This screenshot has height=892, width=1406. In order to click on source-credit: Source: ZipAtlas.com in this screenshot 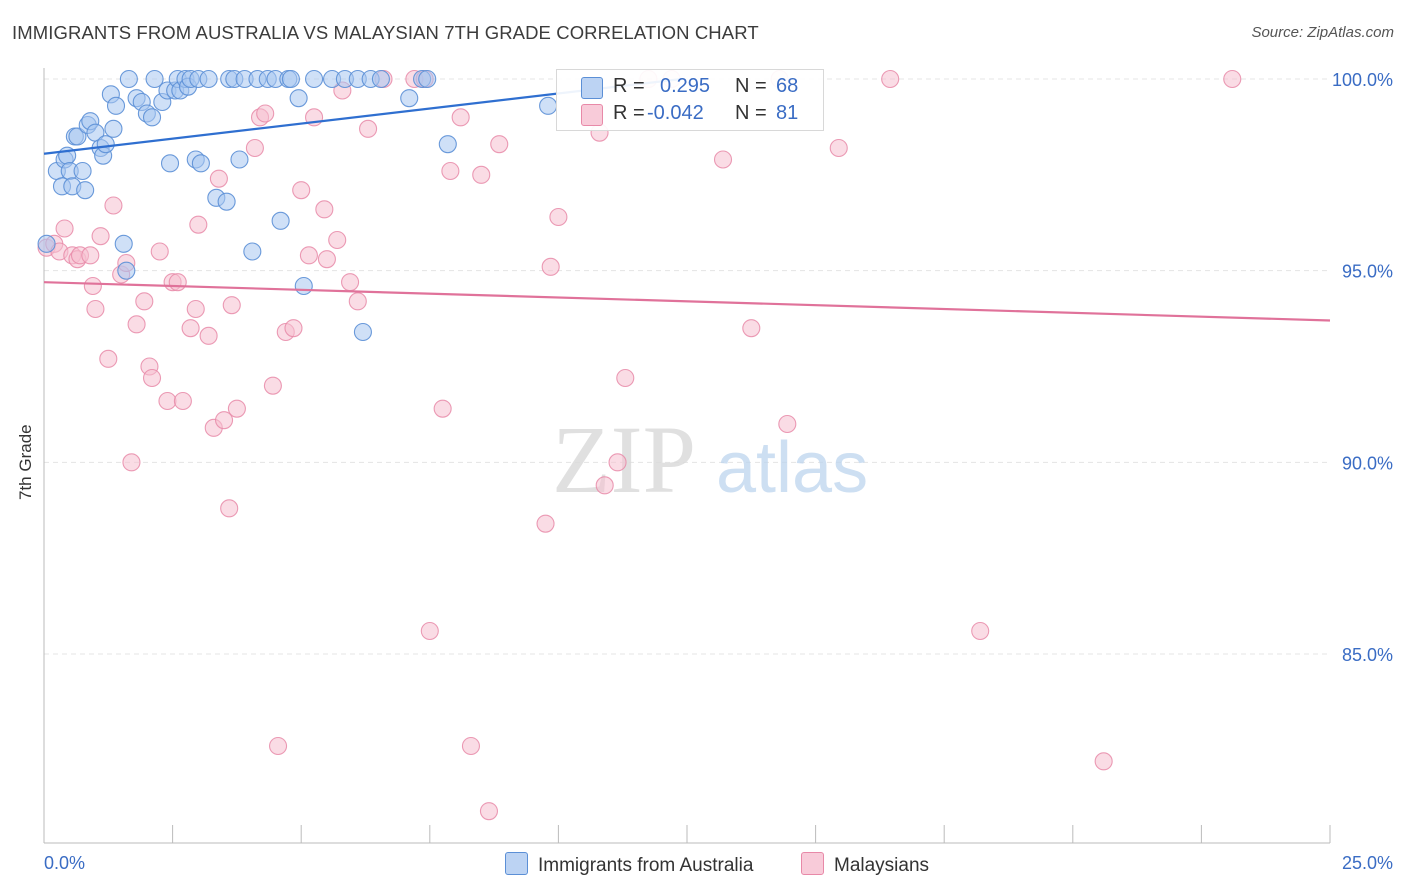, I will do `click(1322, 32)`.